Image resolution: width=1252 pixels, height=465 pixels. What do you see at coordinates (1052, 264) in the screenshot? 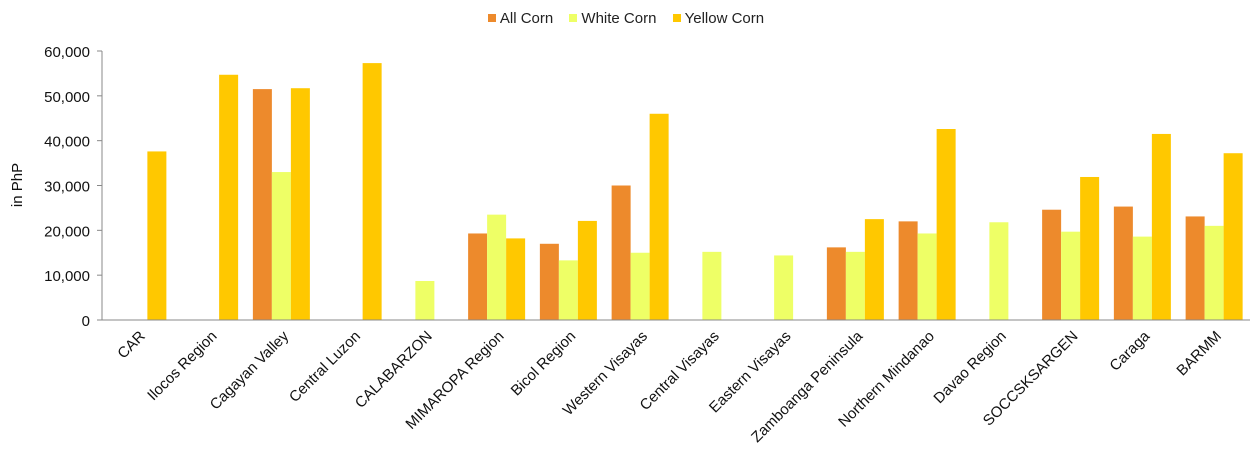
I see `bar-all-corn-soccsksargen` at bounding box center [1052, 264].